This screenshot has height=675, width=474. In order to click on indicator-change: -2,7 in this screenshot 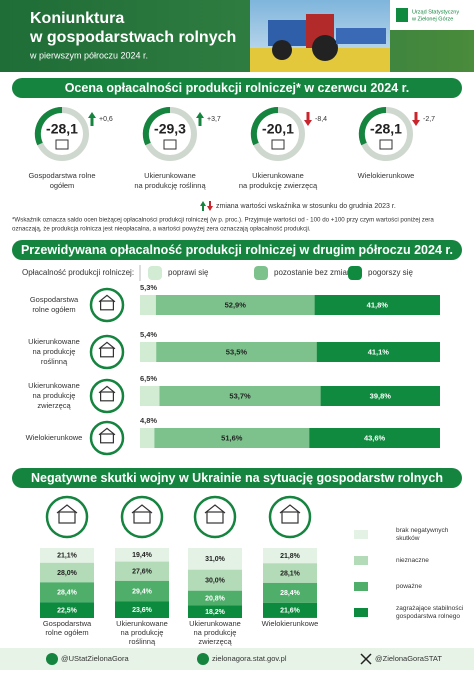, I will do `click(429, 119)`.